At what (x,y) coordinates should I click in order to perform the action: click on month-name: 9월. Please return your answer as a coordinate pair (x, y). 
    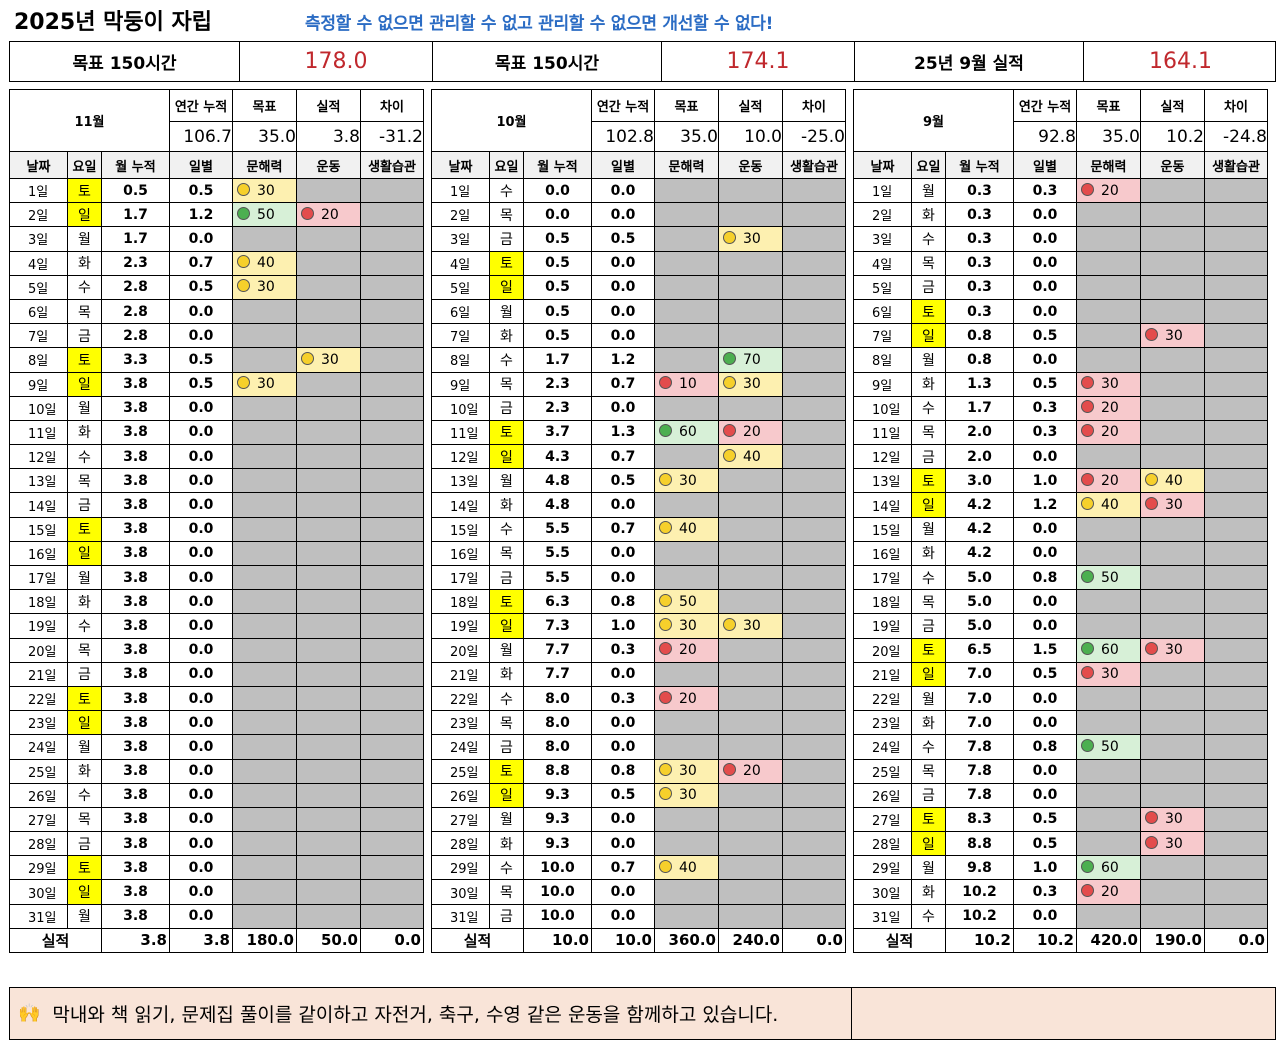
    Looking at the image, I should click on (933, 120).